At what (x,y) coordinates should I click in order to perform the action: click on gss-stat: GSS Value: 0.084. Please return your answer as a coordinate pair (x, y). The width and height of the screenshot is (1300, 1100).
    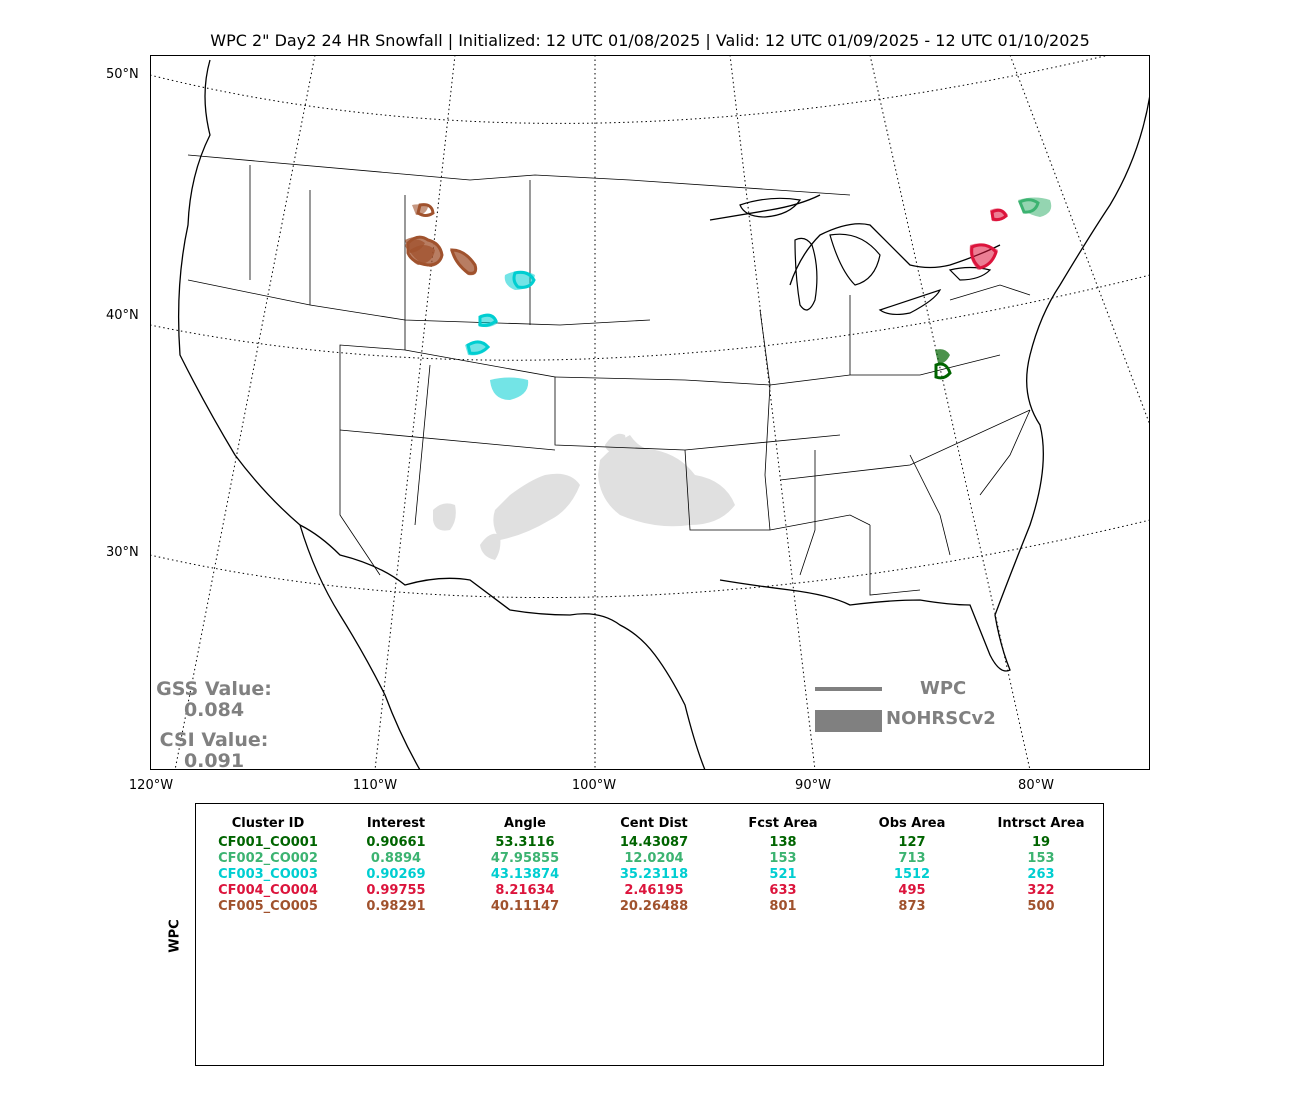
    Looking at the image, I should click on (214, 700).